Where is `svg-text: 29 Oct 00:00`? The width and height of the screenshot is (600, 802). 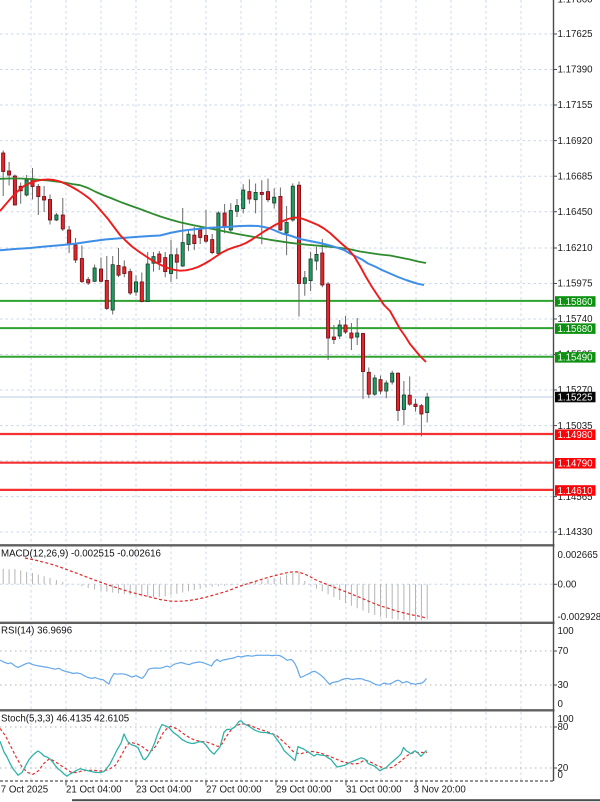
svg-text: 29 Oct 00:00 is located at coordinates (304, 790).